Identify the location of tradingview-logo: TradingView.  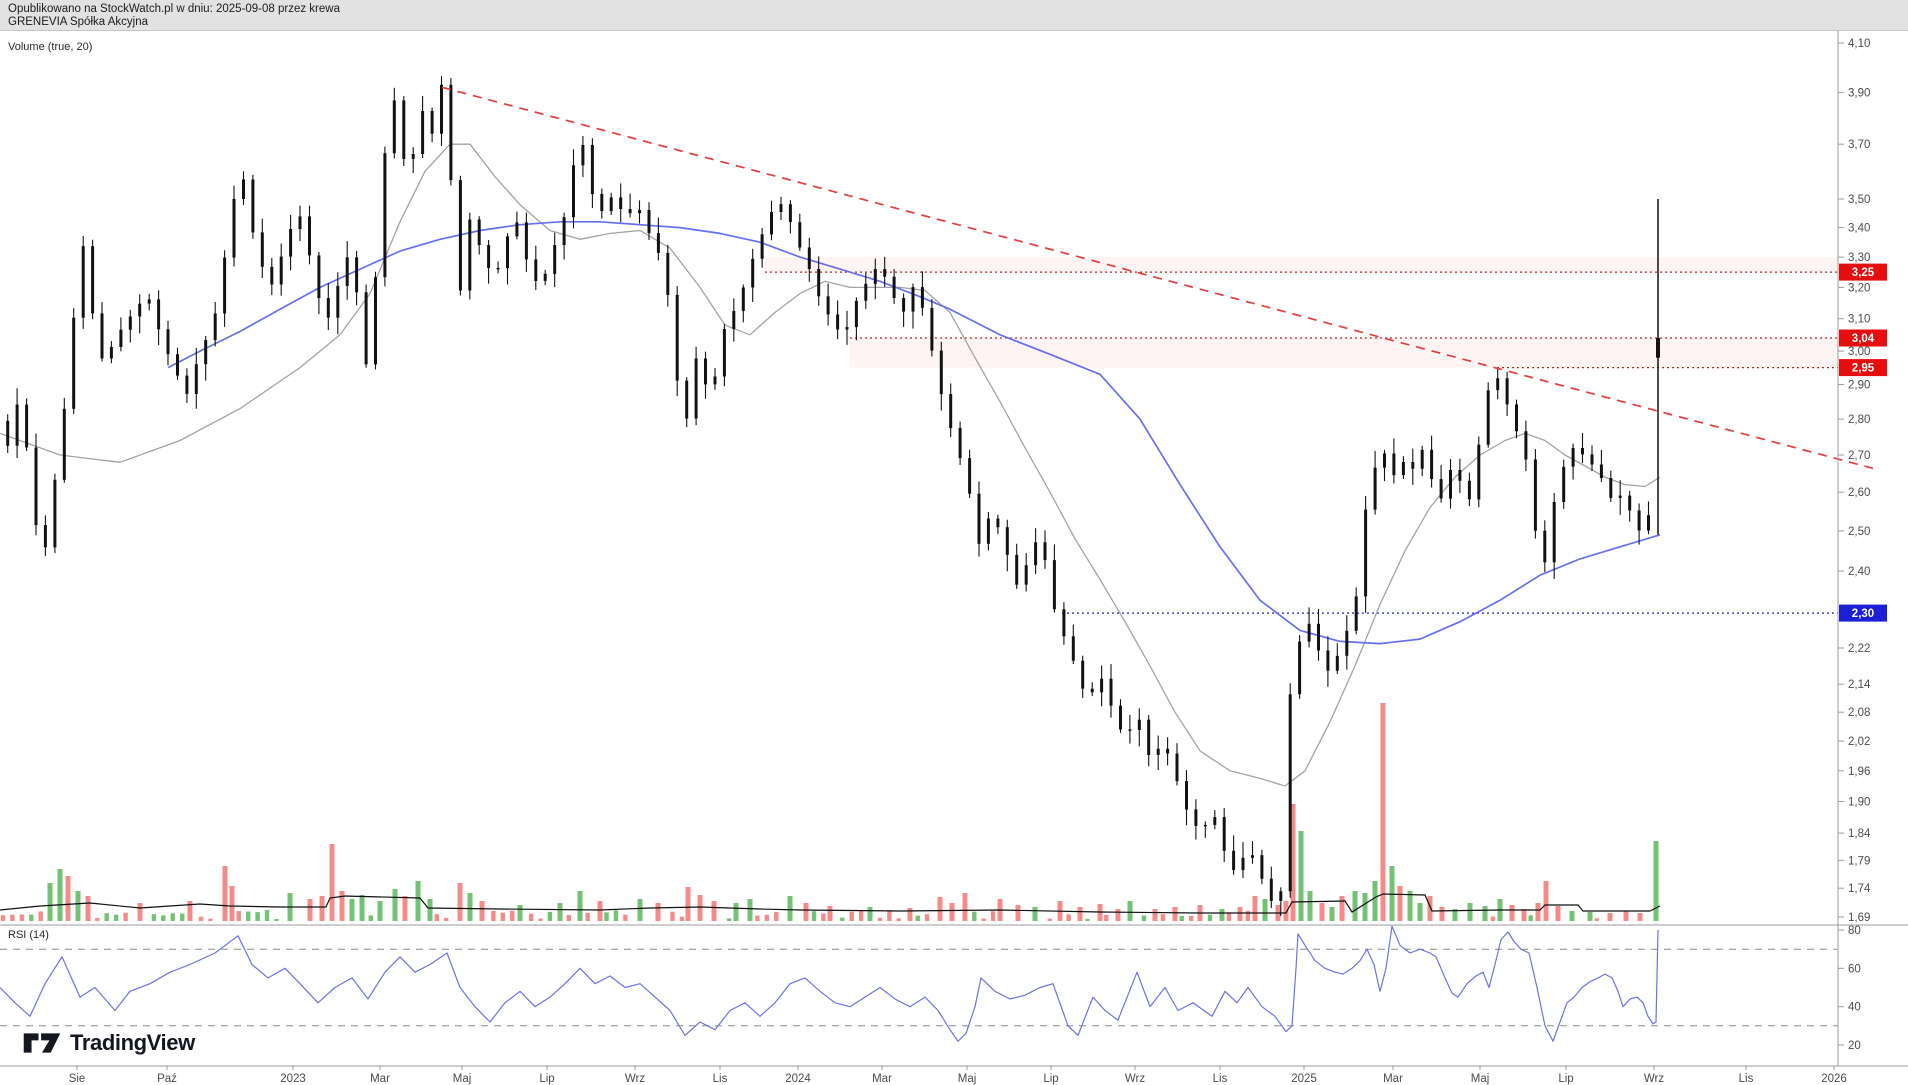
(108, 1043).